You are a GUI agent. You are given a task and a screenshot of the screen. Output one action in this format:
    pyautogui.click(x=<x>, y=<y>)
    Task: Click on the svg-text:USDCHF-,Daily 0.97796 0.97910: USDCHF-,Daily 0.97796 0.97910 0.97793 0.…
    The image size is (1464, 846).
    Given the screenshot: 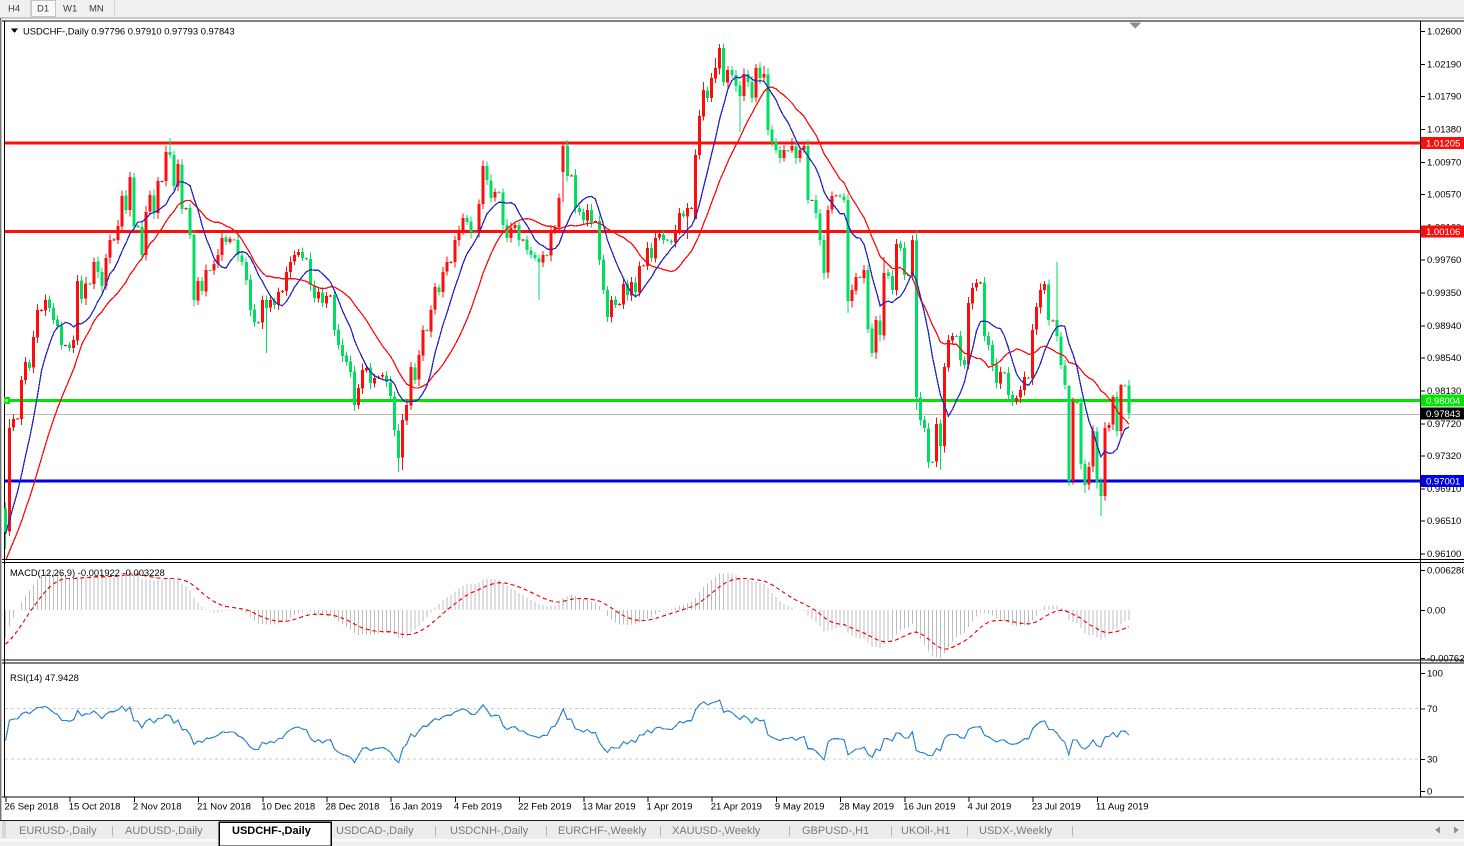 What is the action you would take?
    pyautogui.click(x=129, y=31)
    